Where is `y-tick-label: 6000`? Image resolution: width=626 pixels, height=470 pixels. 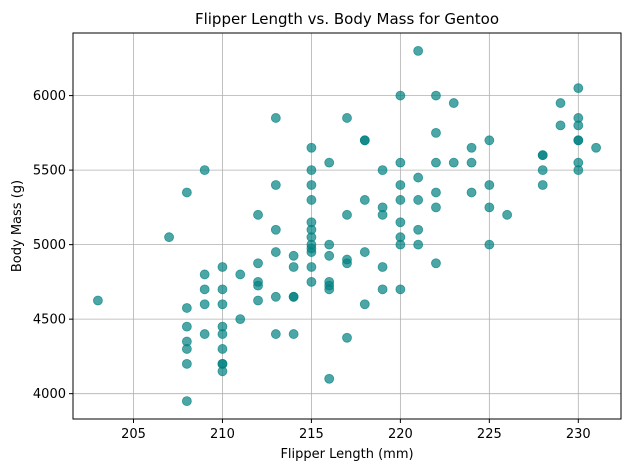 y-tick-label: 6000 is located at coordinates (49, 96).